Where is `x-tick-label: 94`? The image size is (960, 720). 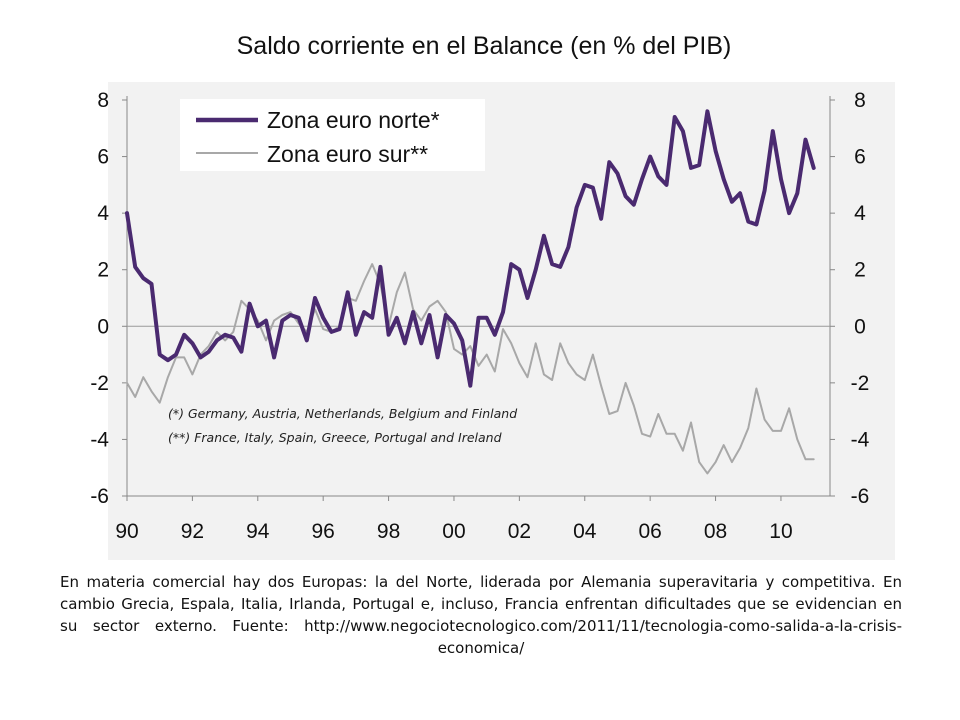 x-tick-label: 94 is located at coordinates (258, 531).